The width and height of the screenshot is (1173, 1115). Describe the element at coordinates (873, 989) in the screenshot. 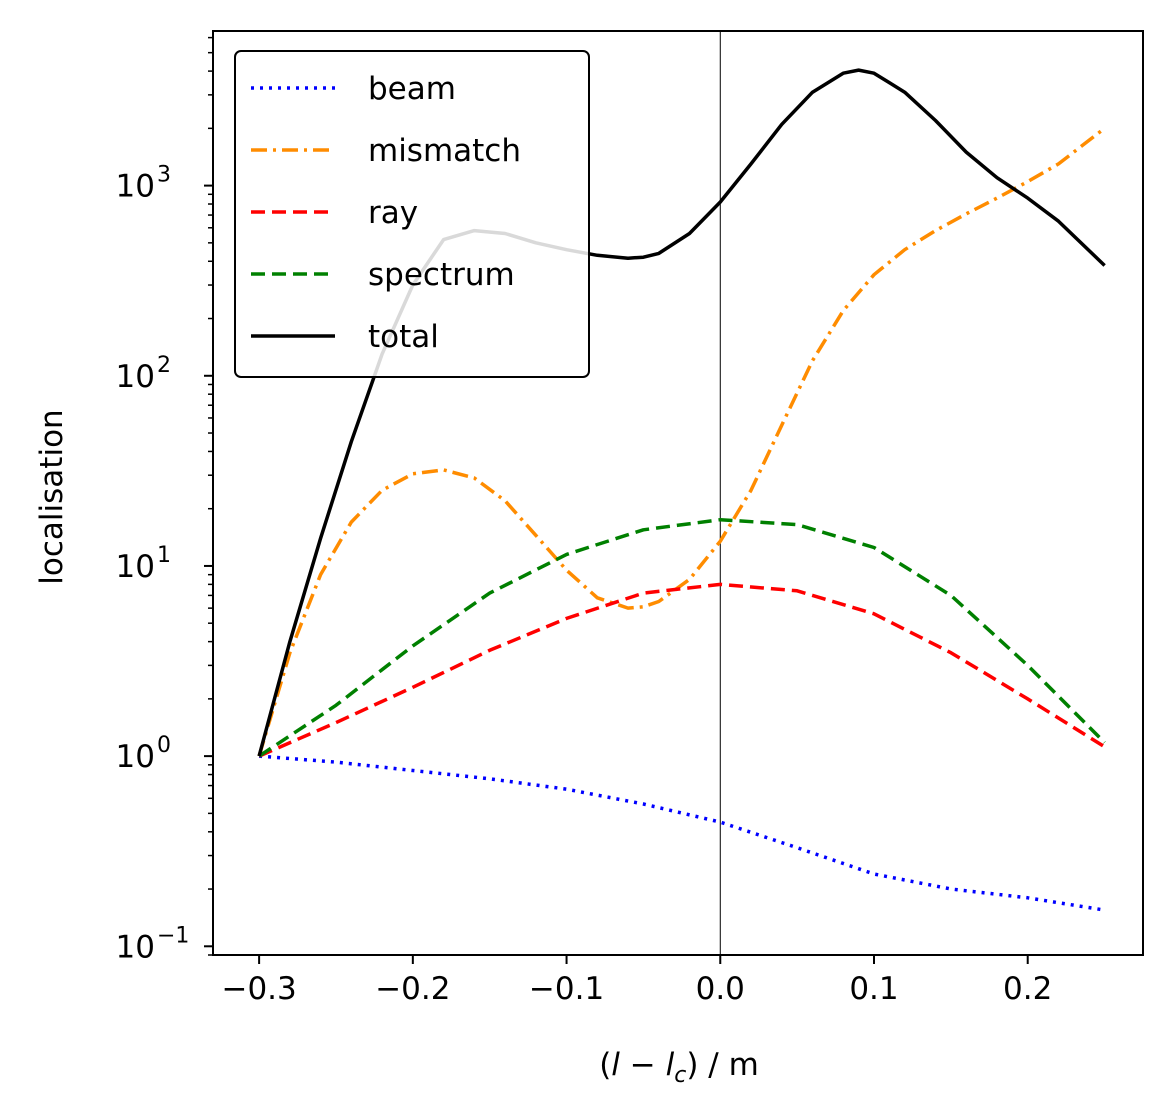

I see `x-tick-label: 0.1` at that location.